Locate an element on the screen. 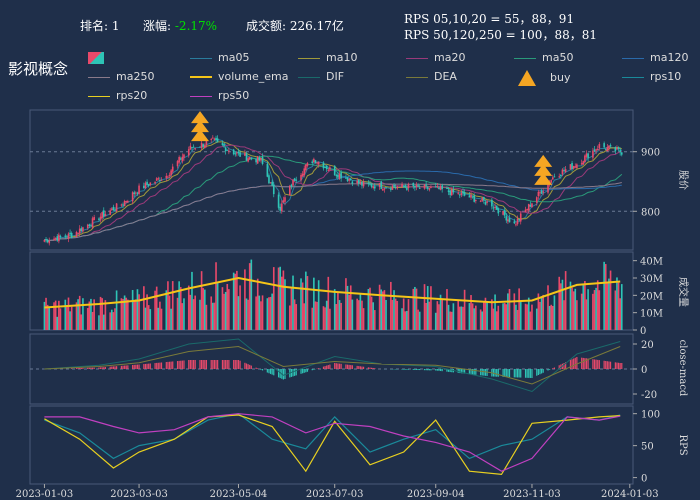 This screenshot has width=700, height=500. turnover-value: 226.17亿 is located at coordinates (316, 26).